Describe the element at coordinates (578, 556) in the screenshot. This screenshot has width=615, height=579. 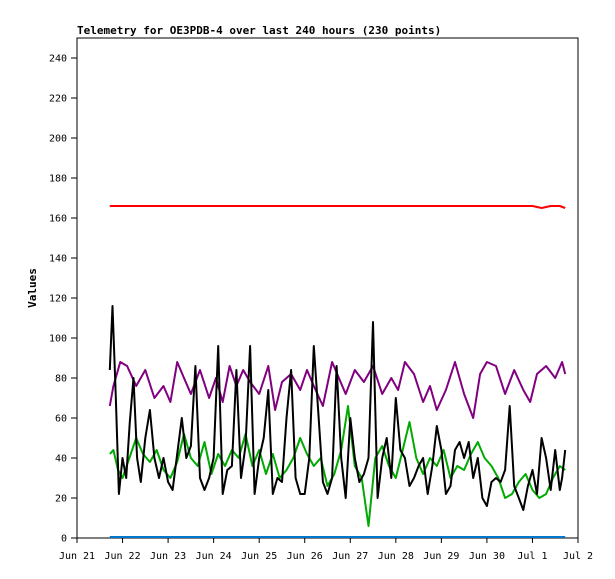
I see `x-tick-label: Jul 2` at that location.